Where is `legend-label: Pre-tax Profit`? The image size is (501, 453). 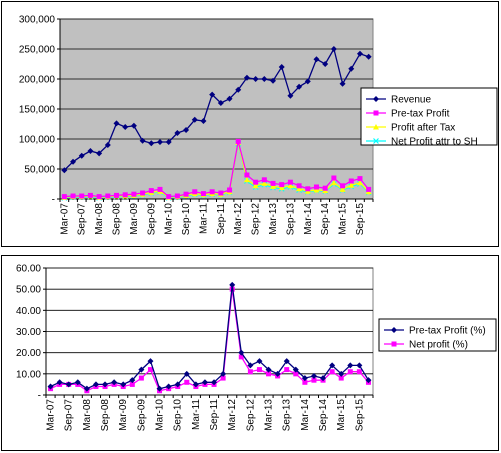
legend-label: Pre-tax Profit is located at coordinates (420, 114).